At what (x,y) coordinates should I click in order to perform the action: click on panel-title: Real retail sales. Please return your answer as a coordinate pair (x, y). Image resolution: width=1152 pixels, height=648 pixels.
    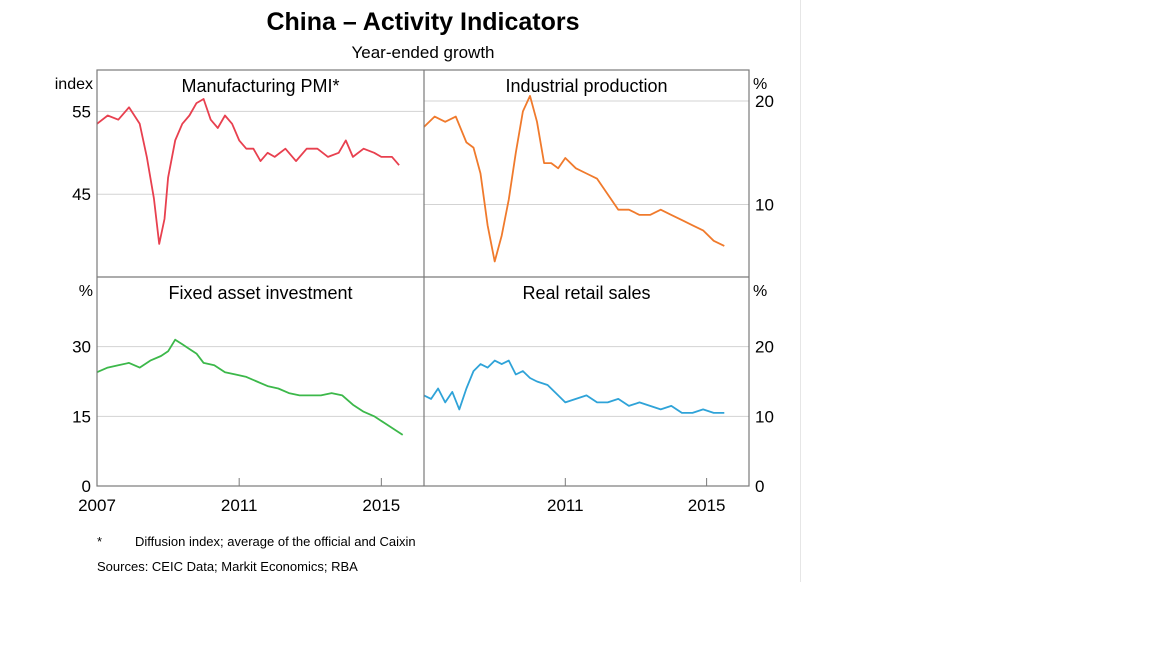
    Looking at the image, I should click on (586, 293).